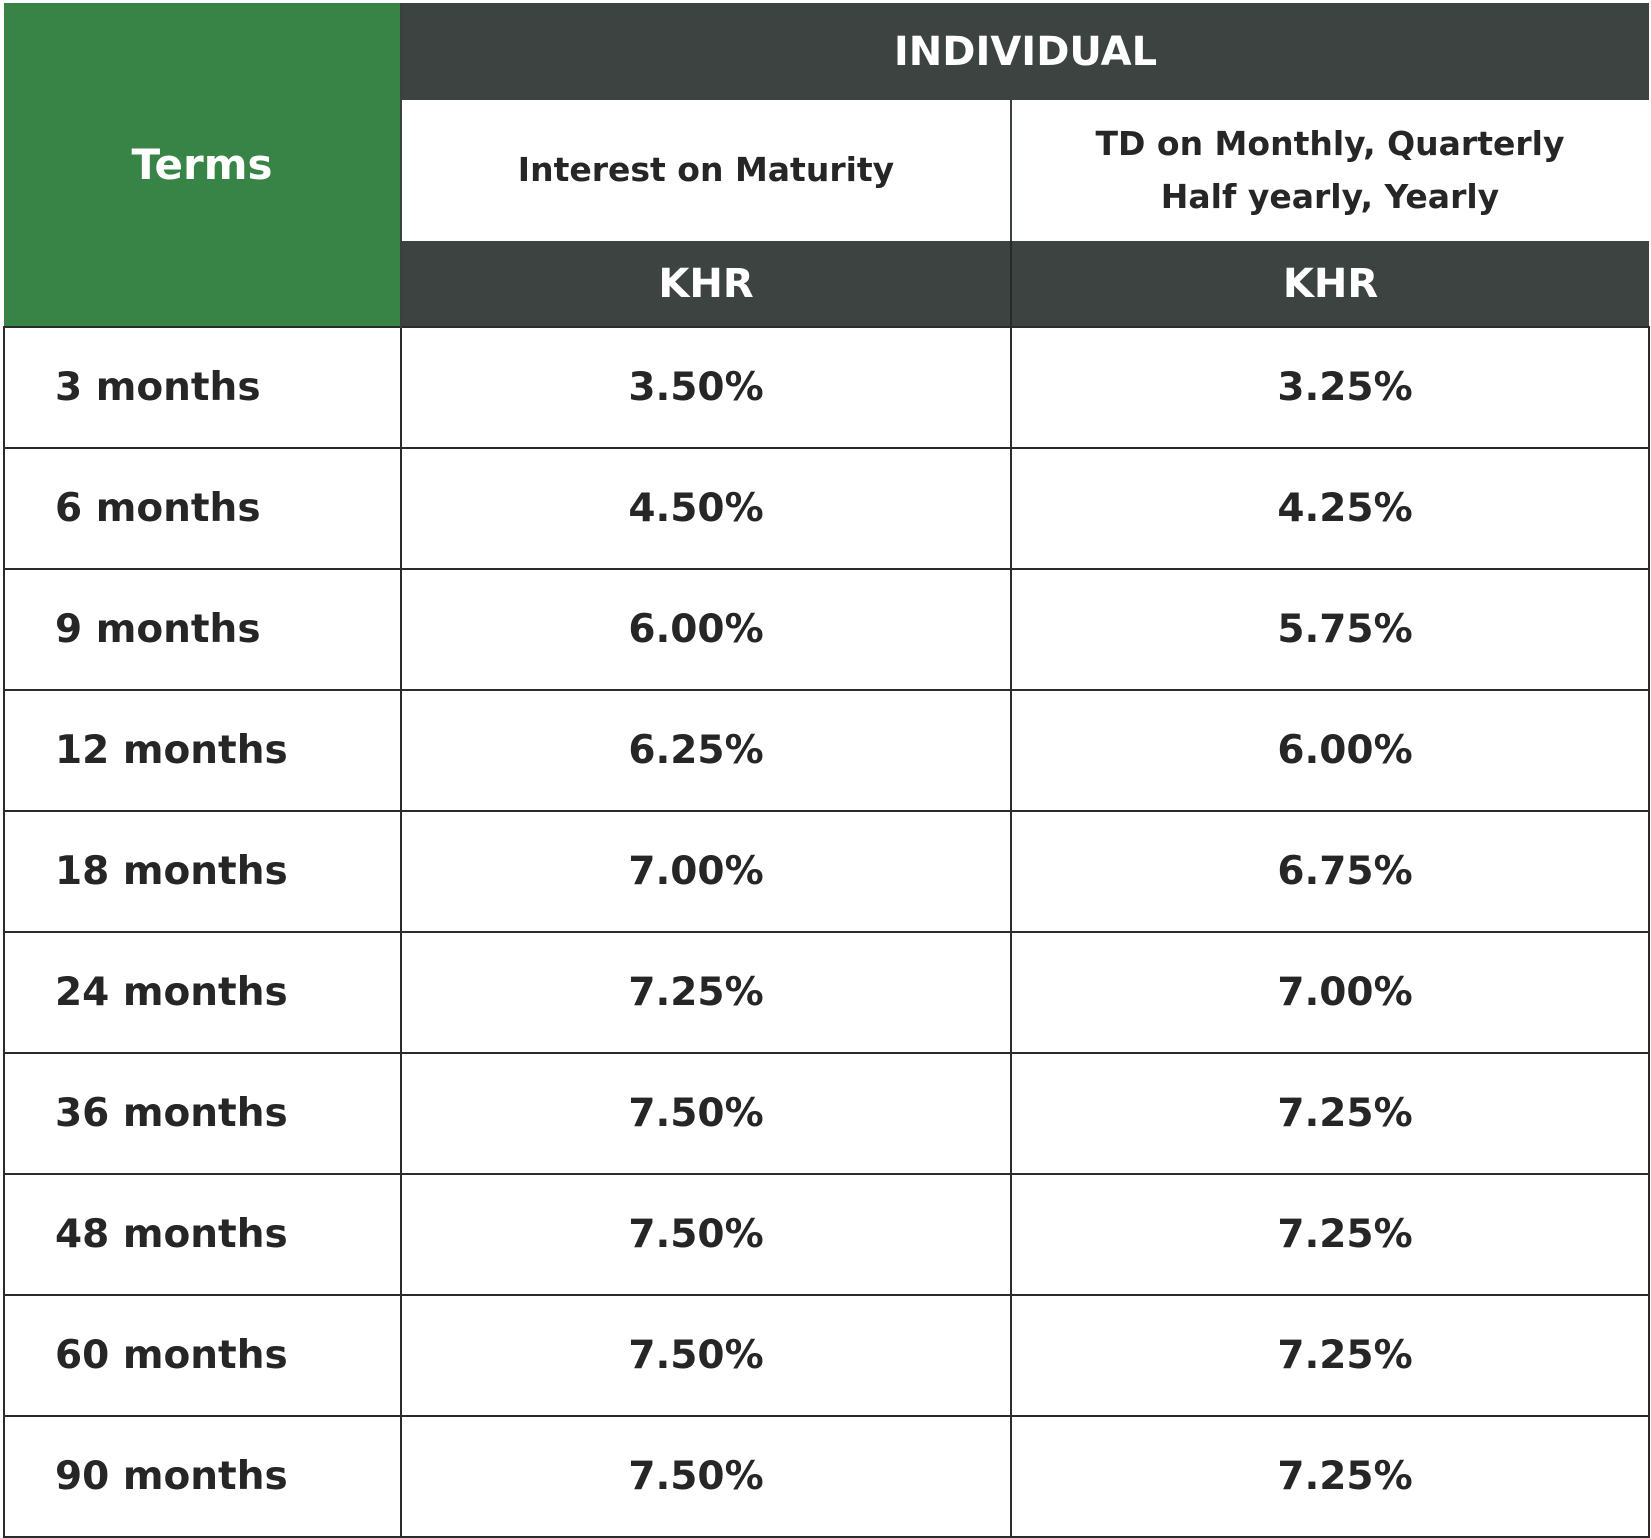  Describe the element at coordinates (202, 1476) in the screenshot. I see `term-cell: 90 months` at that location.